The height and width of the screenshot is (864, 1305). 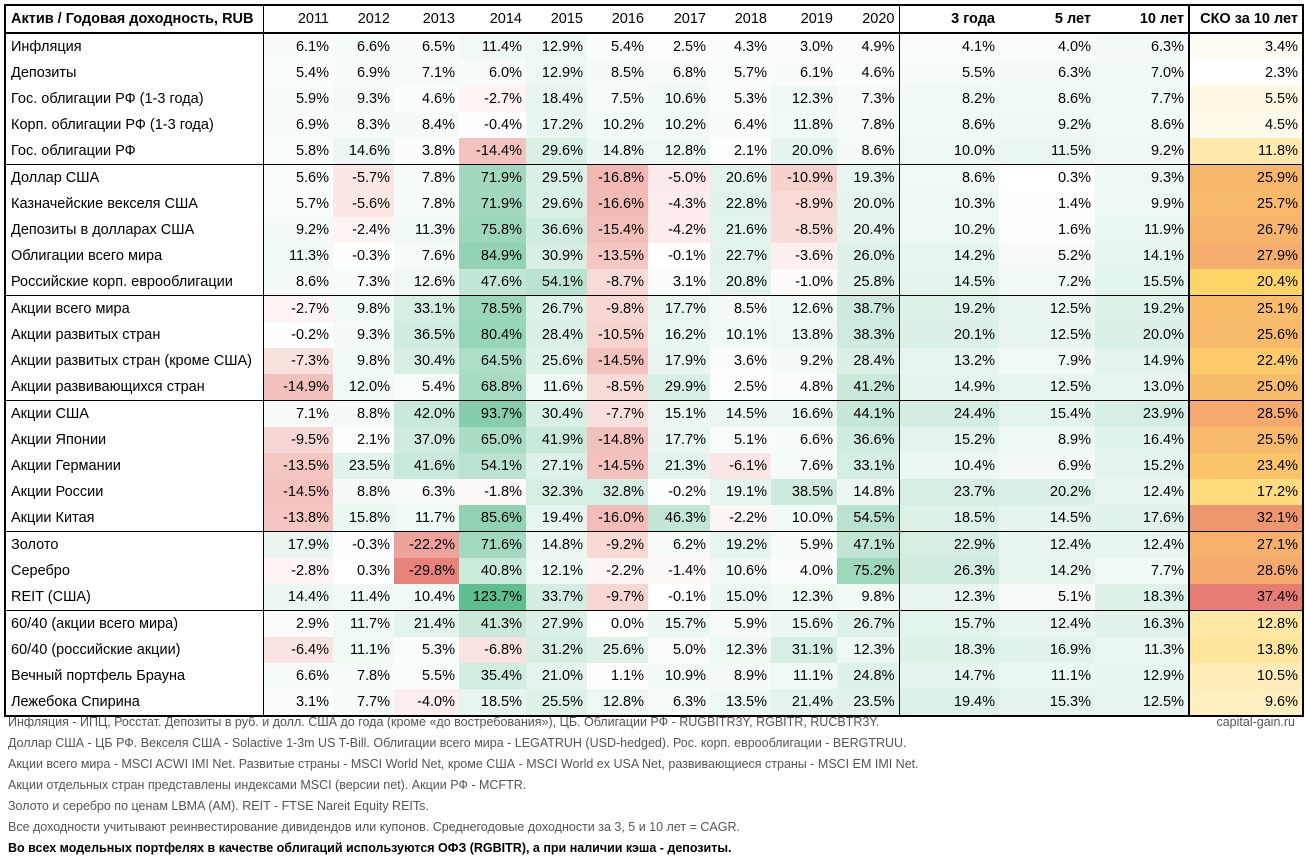 I want to click on year-return-cell: 75.2%, so click(x=868, y=571).